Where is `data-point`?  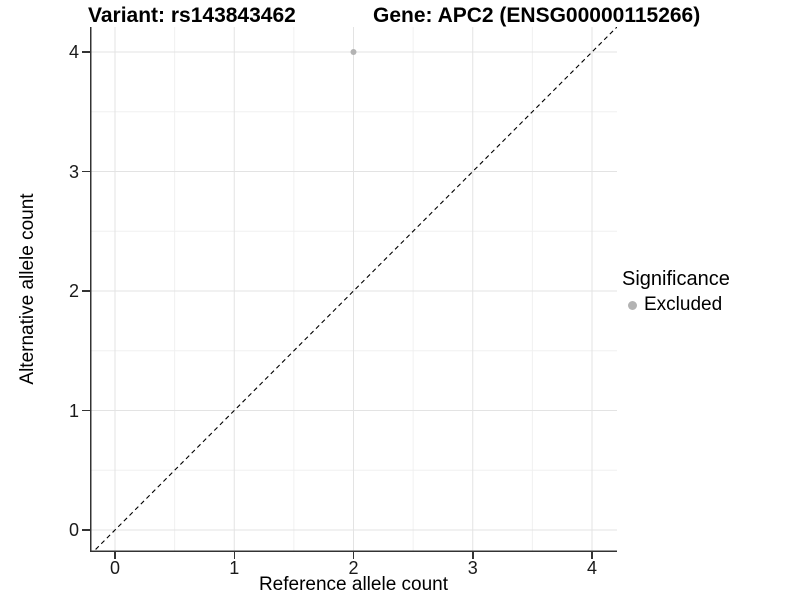 data-point is located at coordinates (353, 52).